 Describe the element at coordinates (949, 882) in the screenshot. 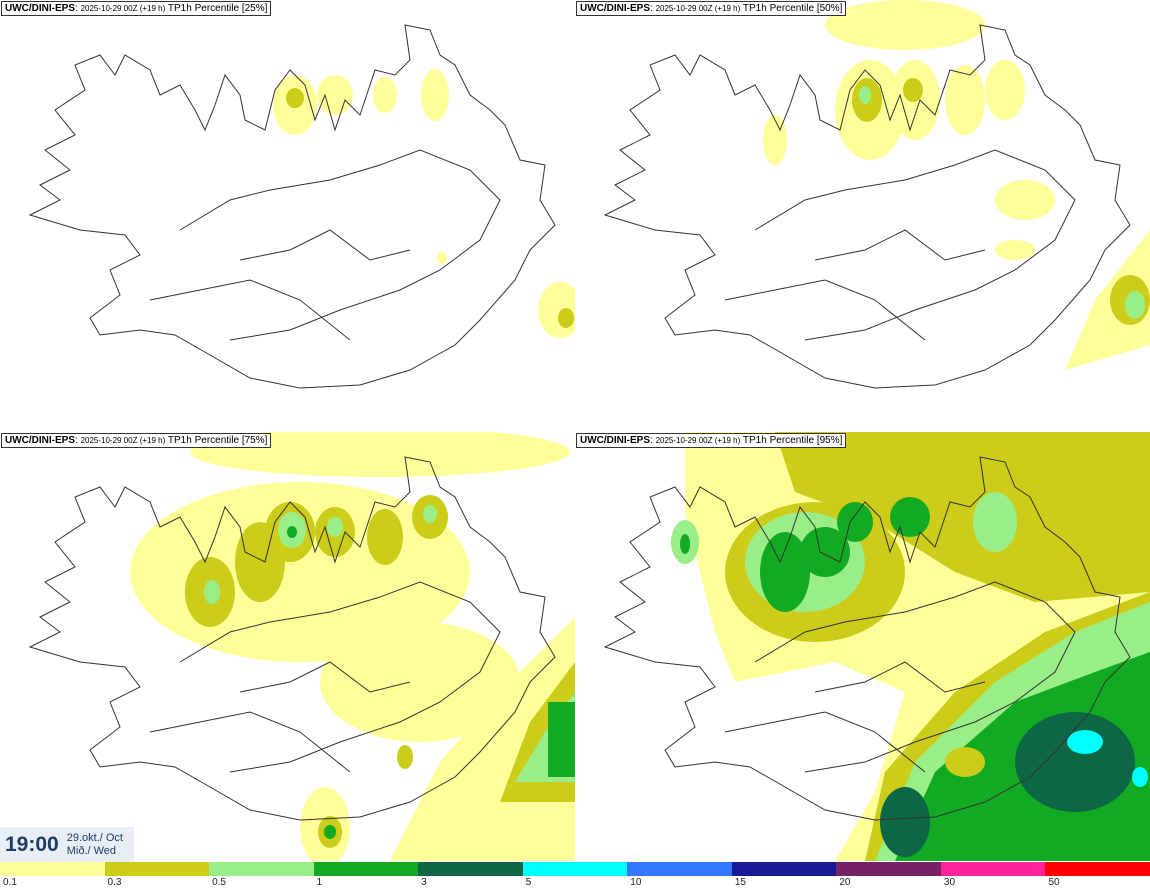

I see `legend-label: 30` at that location.